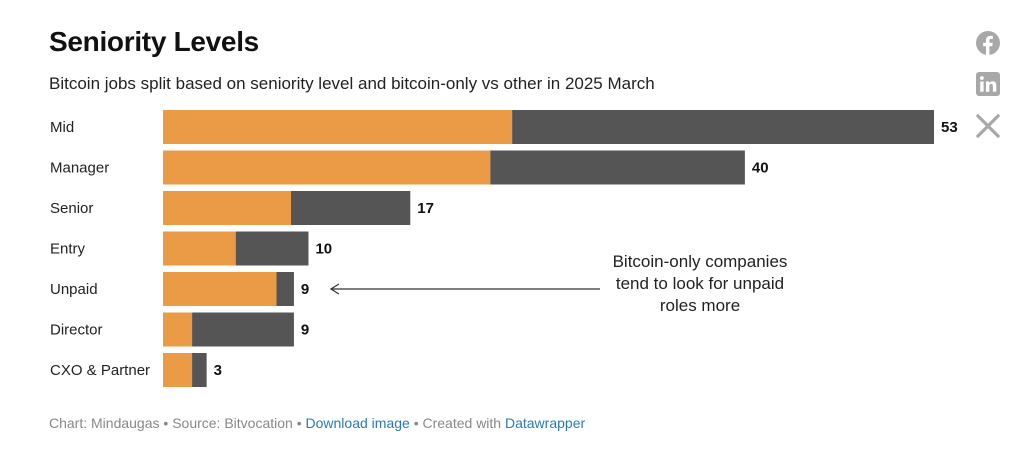 Image resolution: width=1024 pixels, height=453 pixels. I want to click on linkedin-icon, so click(988, 84).